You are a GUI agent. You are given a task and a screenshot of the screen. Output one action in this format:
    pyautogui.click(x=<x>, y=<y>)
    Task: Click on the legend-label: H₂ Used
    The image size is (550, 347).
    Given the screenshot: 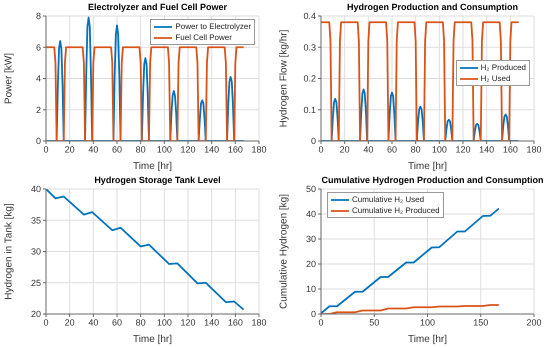 What is the action you would take?
    pyautogui.click(x=495, y=78)
    